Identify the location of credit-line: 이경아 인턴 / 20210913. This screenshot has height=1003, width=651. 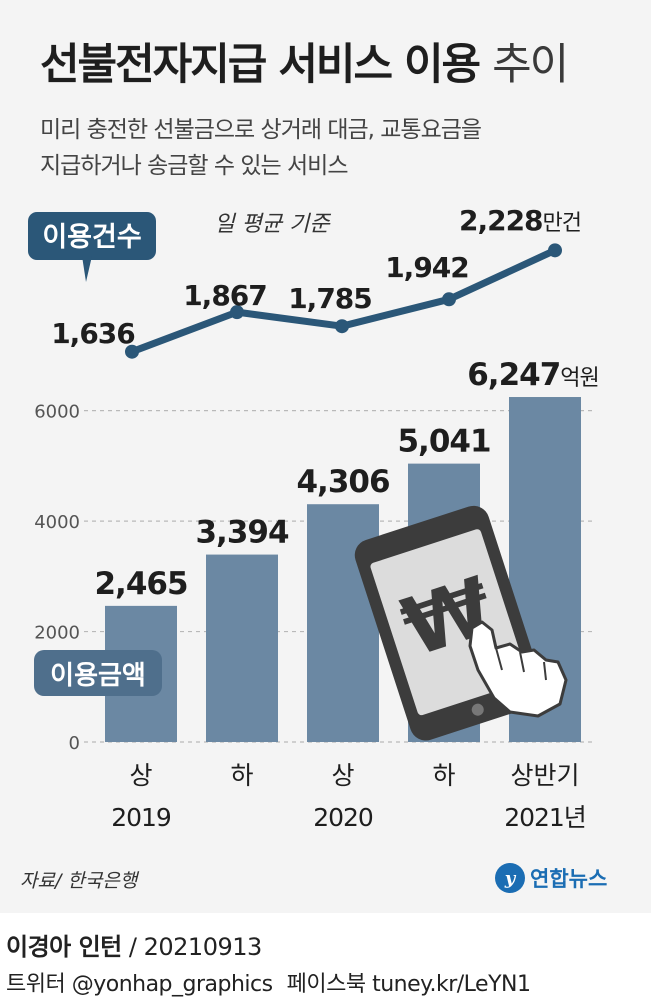
(134, 944).